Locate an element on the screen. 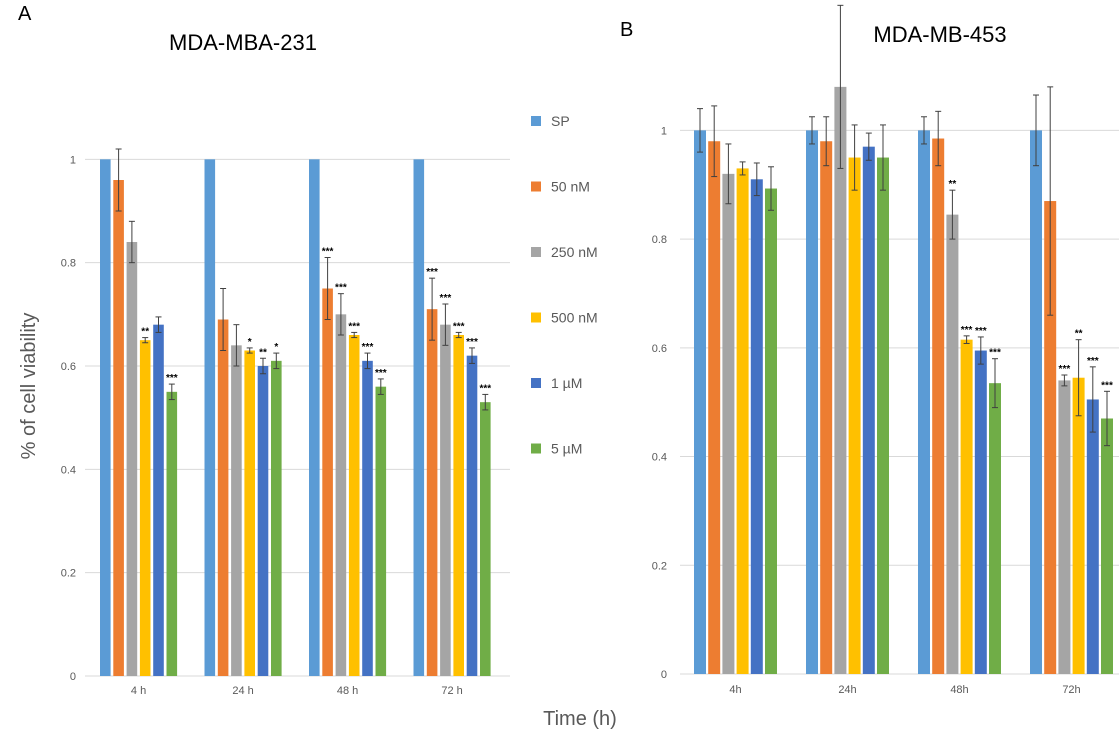 The height and width of the screenshot is (731, 1119). x-tick-label: 48h is located at coordinates (959, 690).